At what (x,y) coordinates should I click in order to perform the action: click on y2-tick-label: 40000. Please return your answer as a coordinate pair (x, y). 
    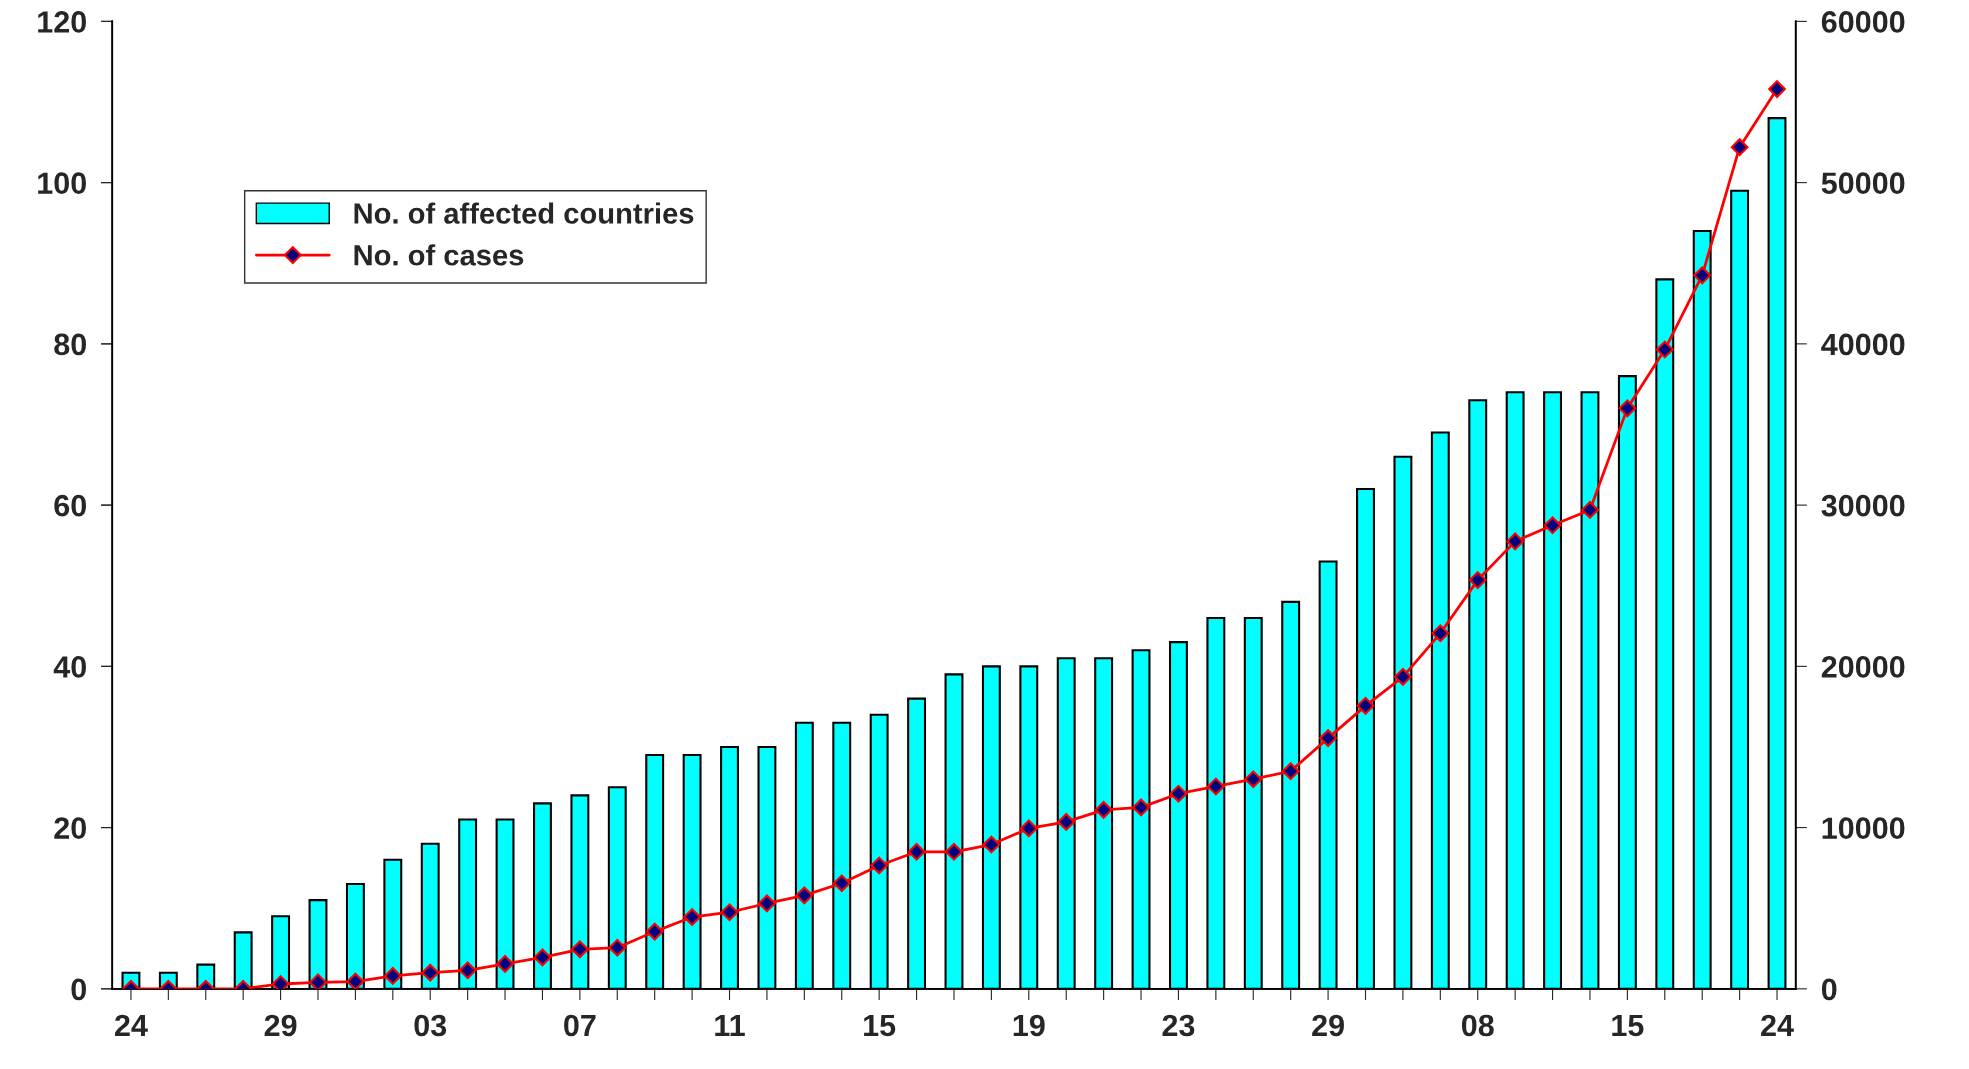
    Looking at the image, I should click on (1863, 344).